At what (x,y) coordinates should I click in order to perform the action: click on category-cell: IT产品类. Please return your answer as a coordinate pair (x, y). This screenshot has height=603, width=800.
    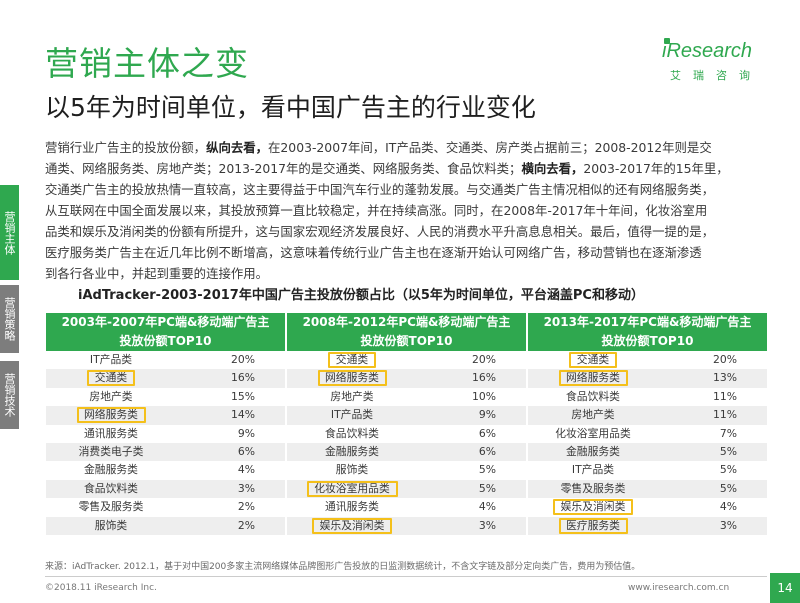
    Looking at the image, I should click on (593, 470).